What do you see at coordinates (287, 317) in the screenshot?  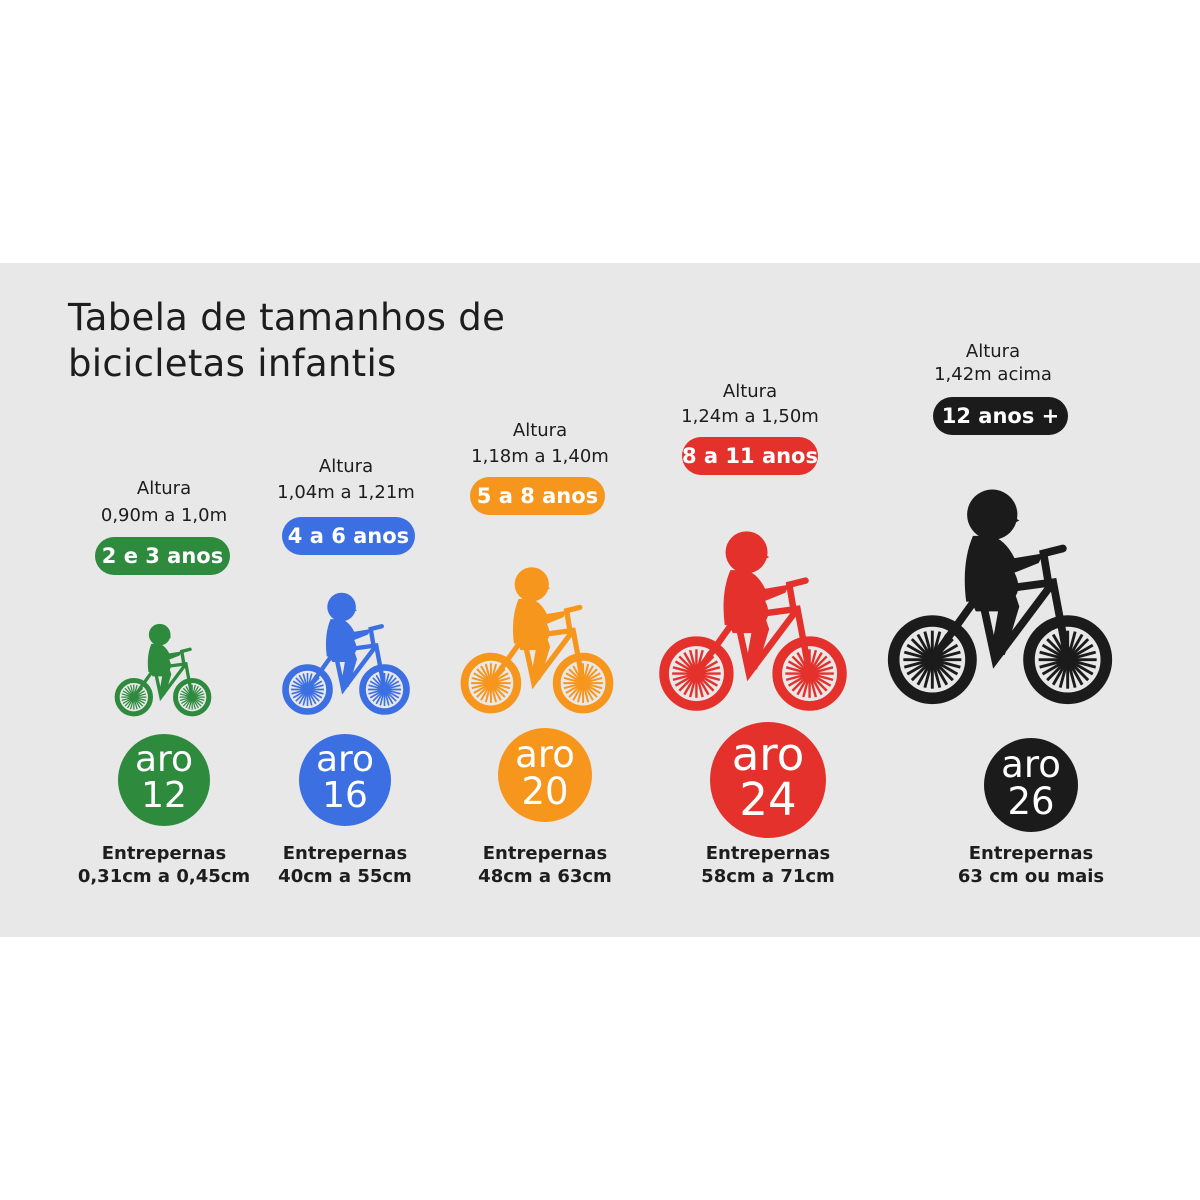 I see `title-line-1: Tabela de tamanhos de` at bounding box center [287, 317].